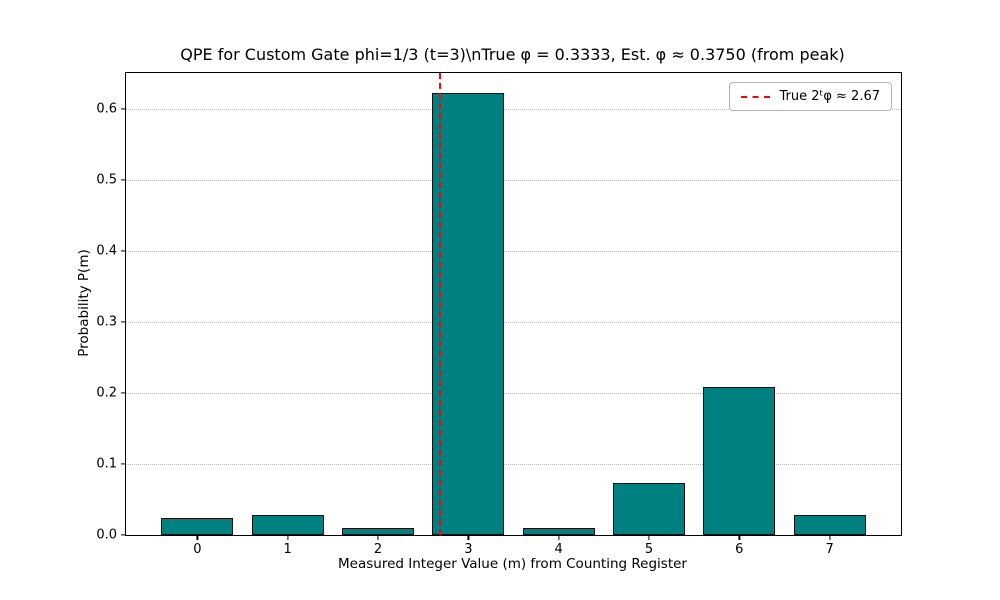 The width and height of the screenshot is (1000, 600). What do you see at coordinates (756, 96) in the screenshot?
I see `legend-dashed-line-swatch` at bounding box center [756, 96].